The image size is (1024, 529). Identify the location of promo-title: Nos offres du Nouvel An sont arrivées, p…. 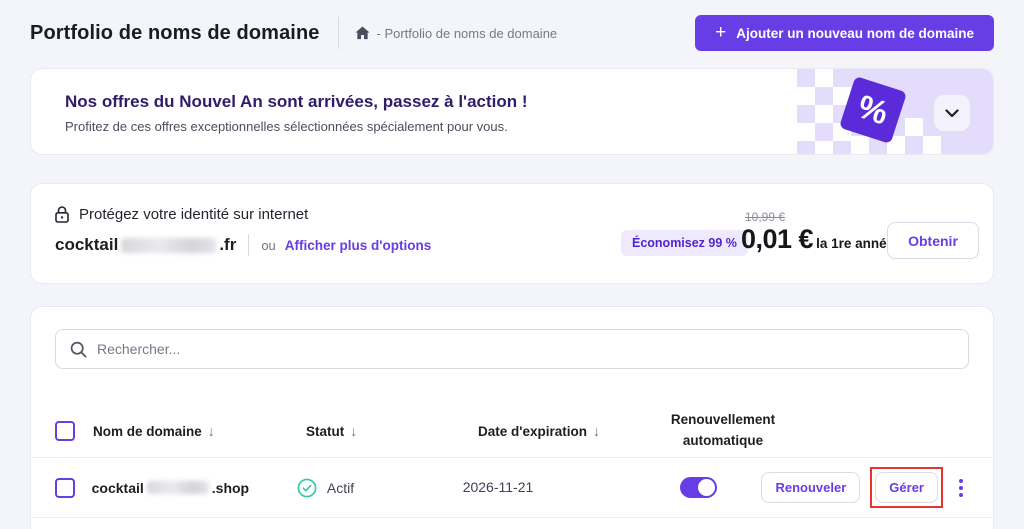
(296, 101).